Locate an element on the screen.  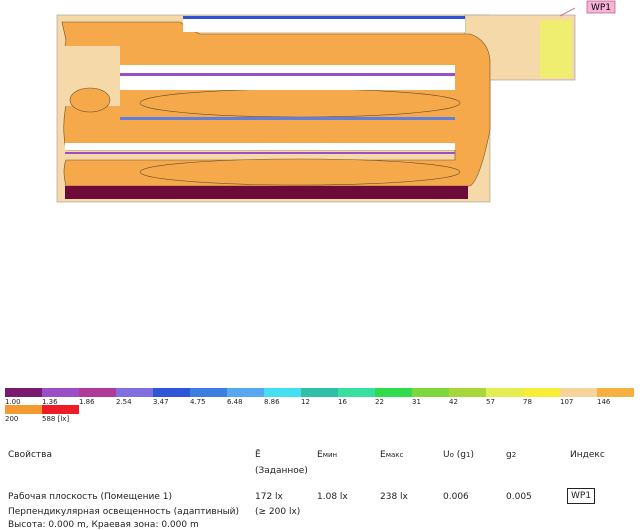
g2-main: g is located at coordinates (509, 455).